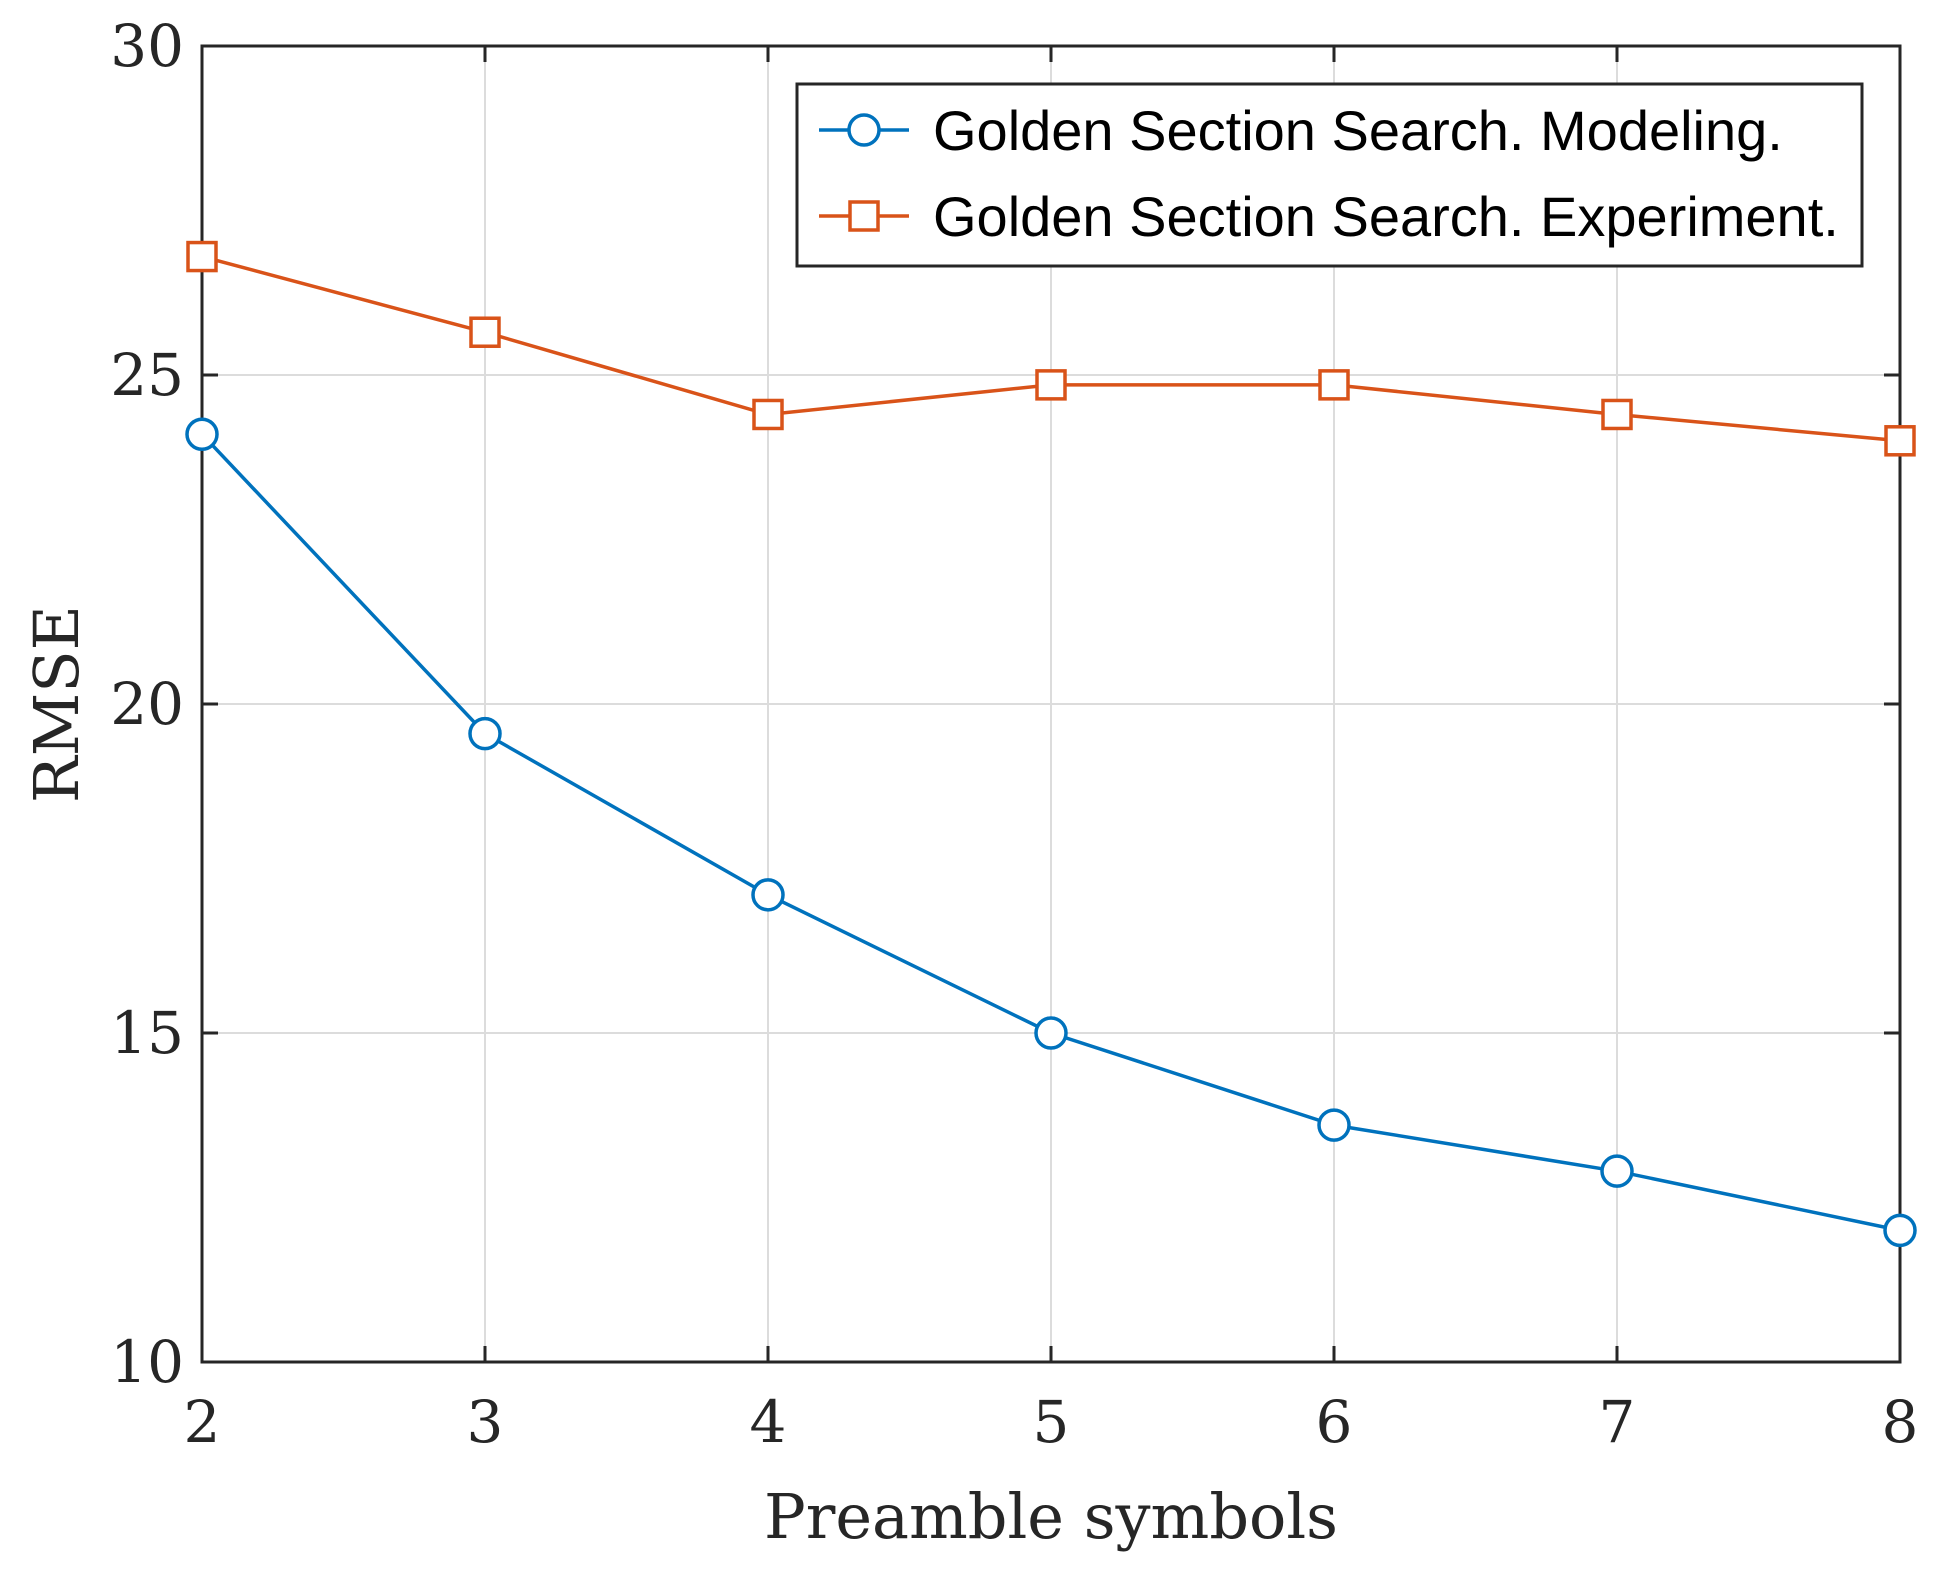  What do you see at coordinates (147, 1362) in the screenshot?
I see `y-tick-label: 10` at bounding box center [147, 1362].